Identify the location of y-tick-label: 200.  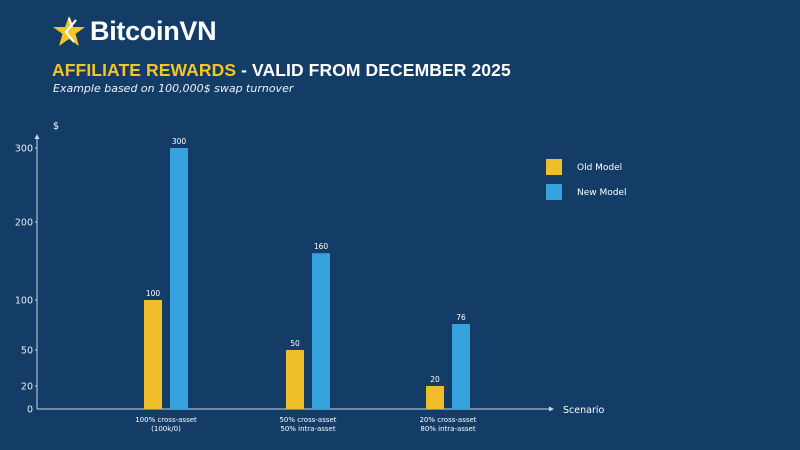
(24, 223).